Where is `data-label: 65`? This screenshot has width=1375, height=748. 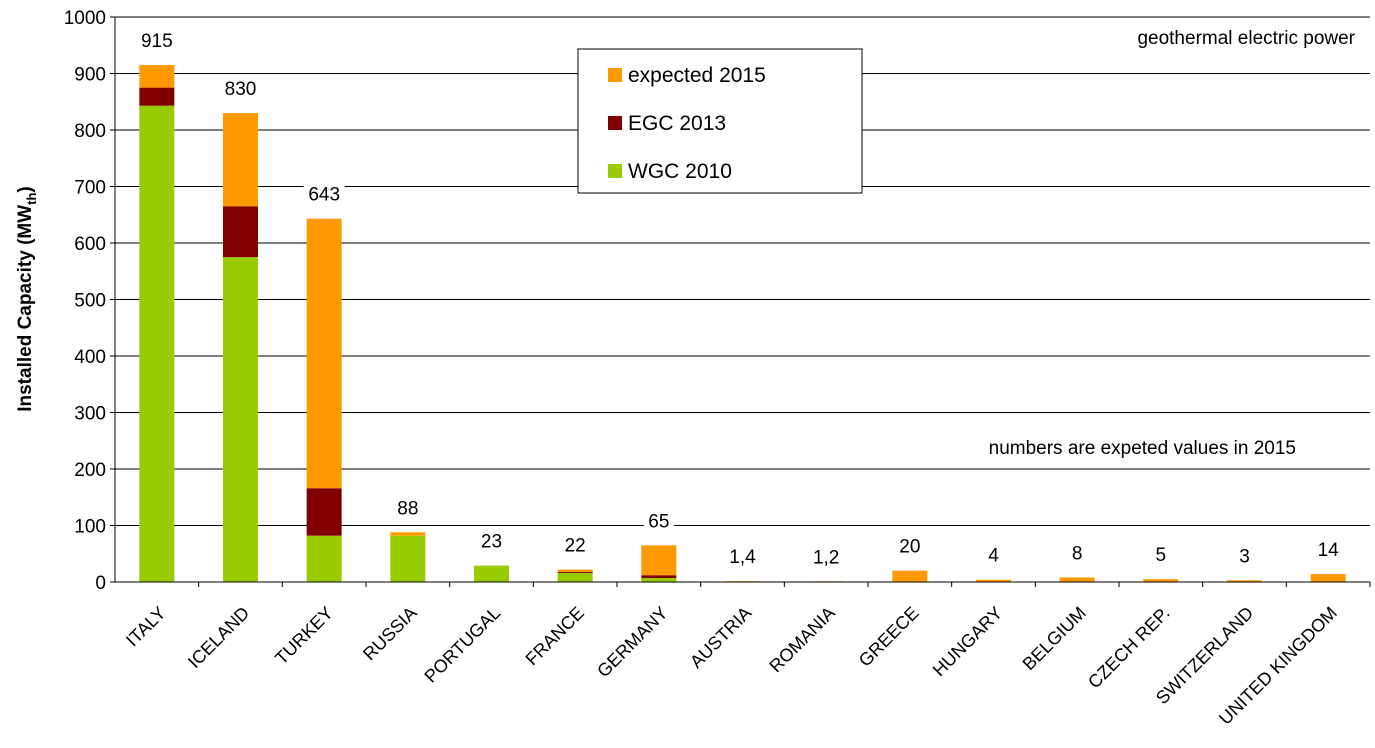
data-label: 65 is located at coordinates (658, 521).